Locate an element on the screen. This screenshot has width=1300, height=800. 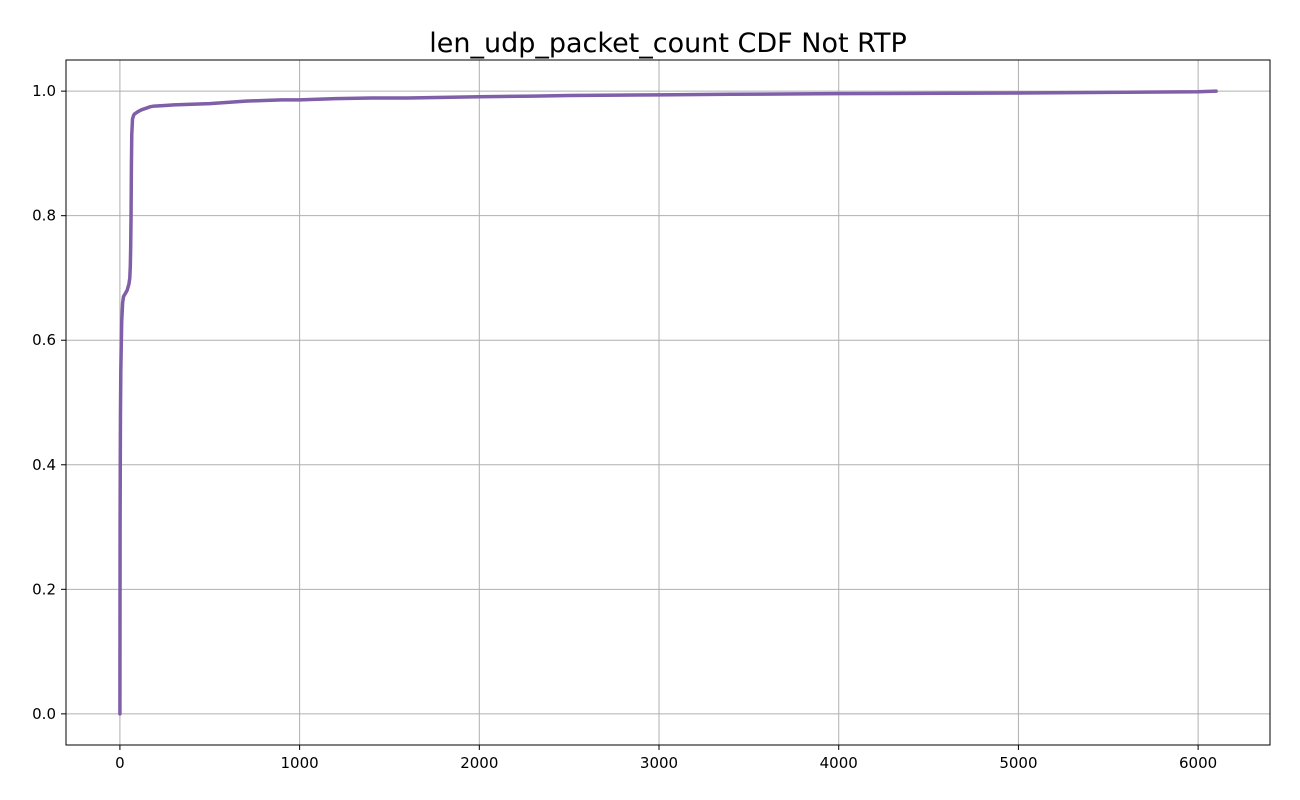
y-tick-label: 0.6 is located at coordinates (44, 340).